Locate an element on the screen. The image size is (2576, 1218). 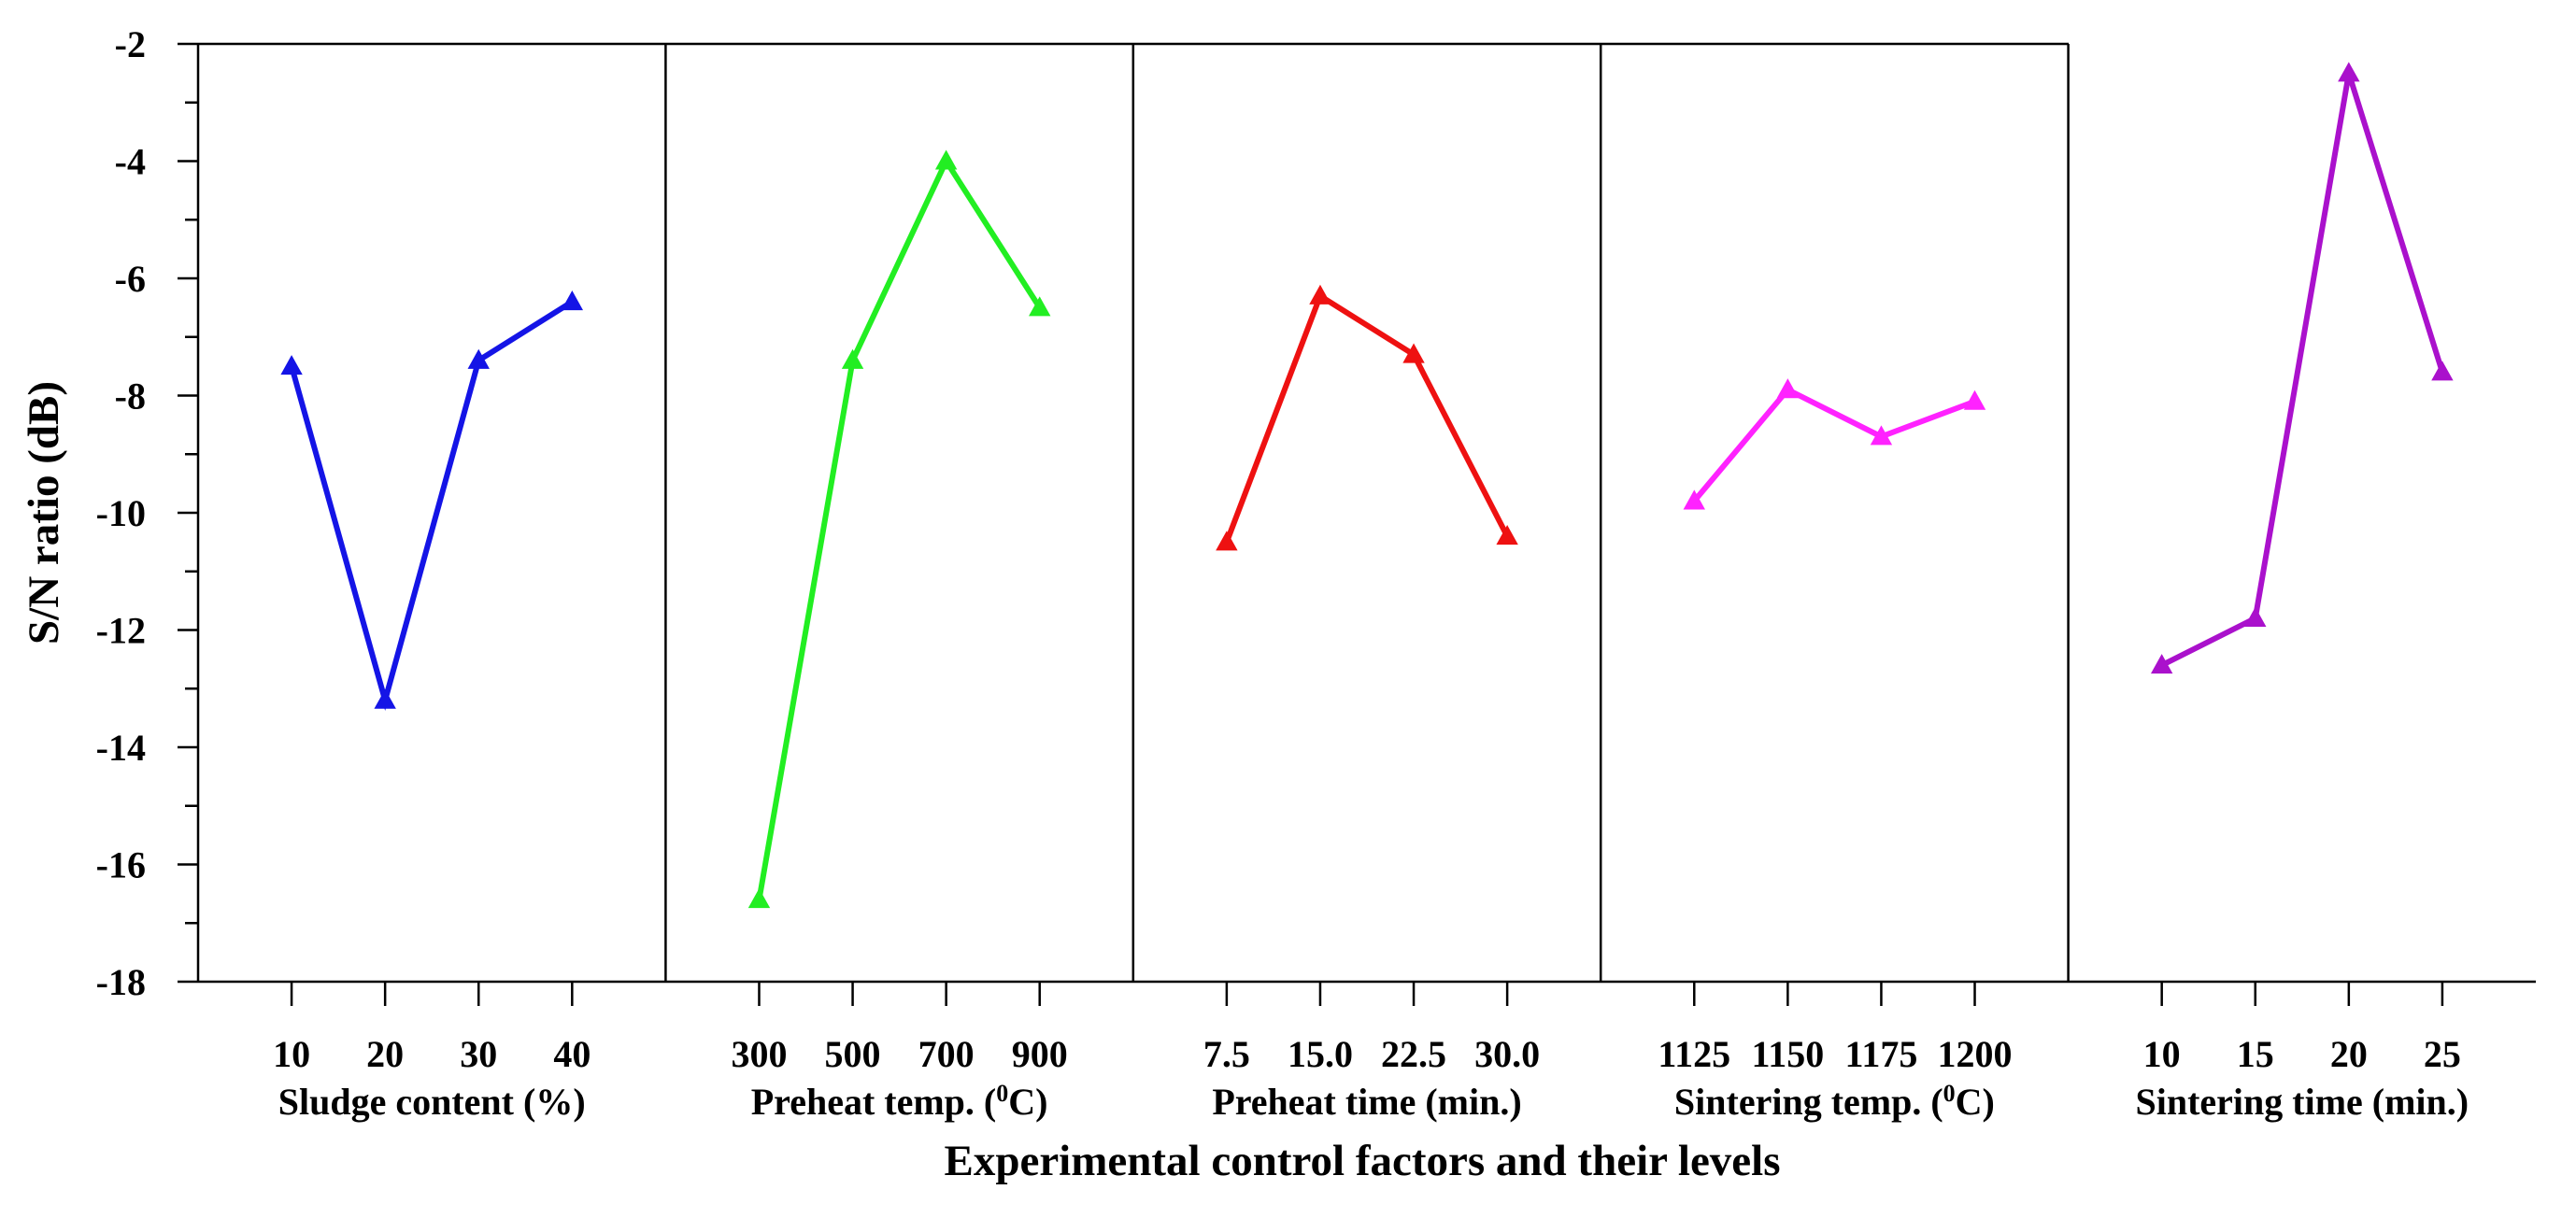
factor-label: Sludge content (%) is located at coordinates (432, 1102).